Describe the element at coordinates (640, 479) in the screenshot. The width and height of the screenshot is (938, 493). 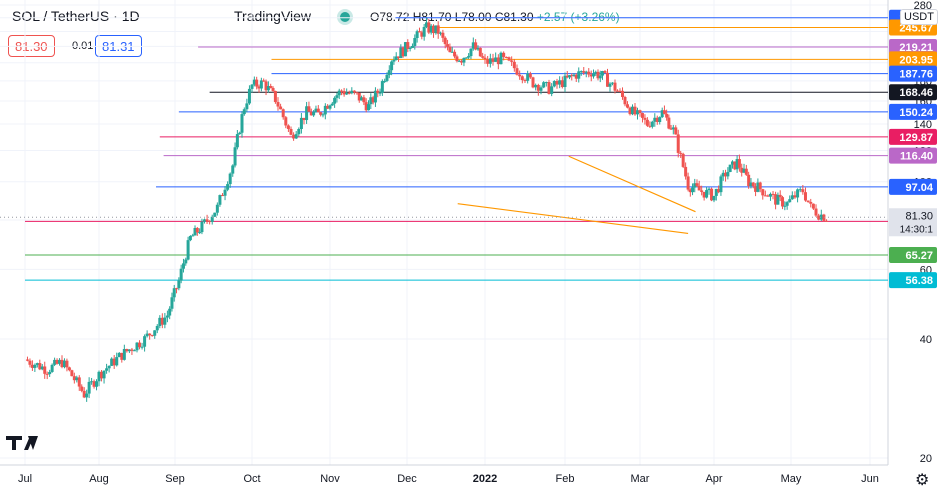
I see `x-tick-label: Mar` at that location.